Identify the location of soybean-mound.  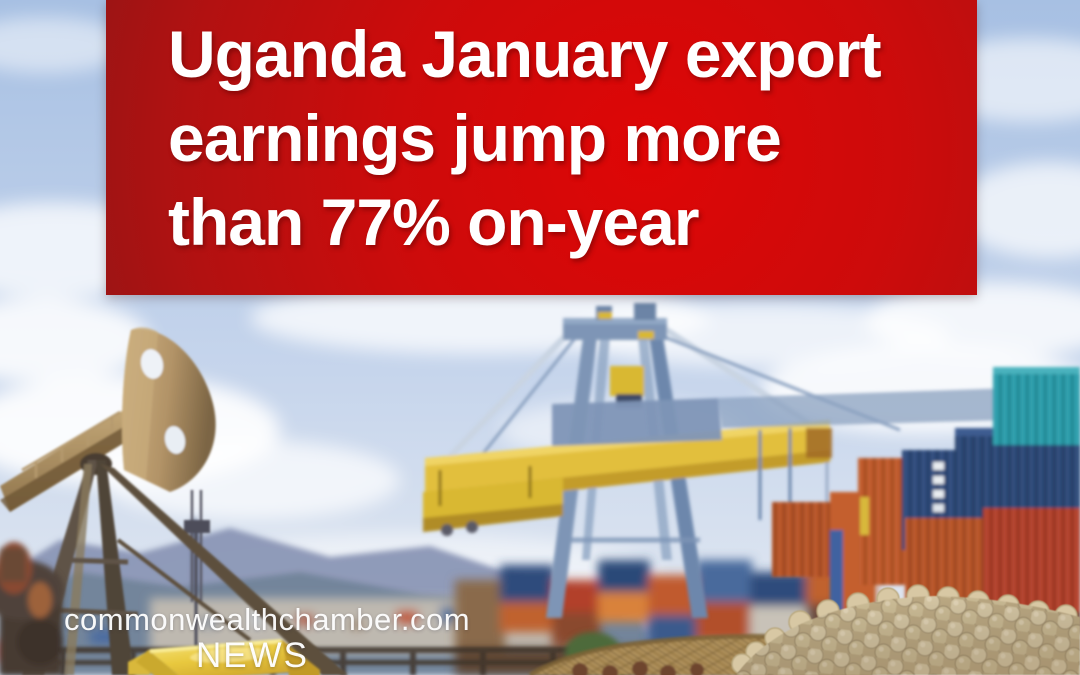
(905, 629).